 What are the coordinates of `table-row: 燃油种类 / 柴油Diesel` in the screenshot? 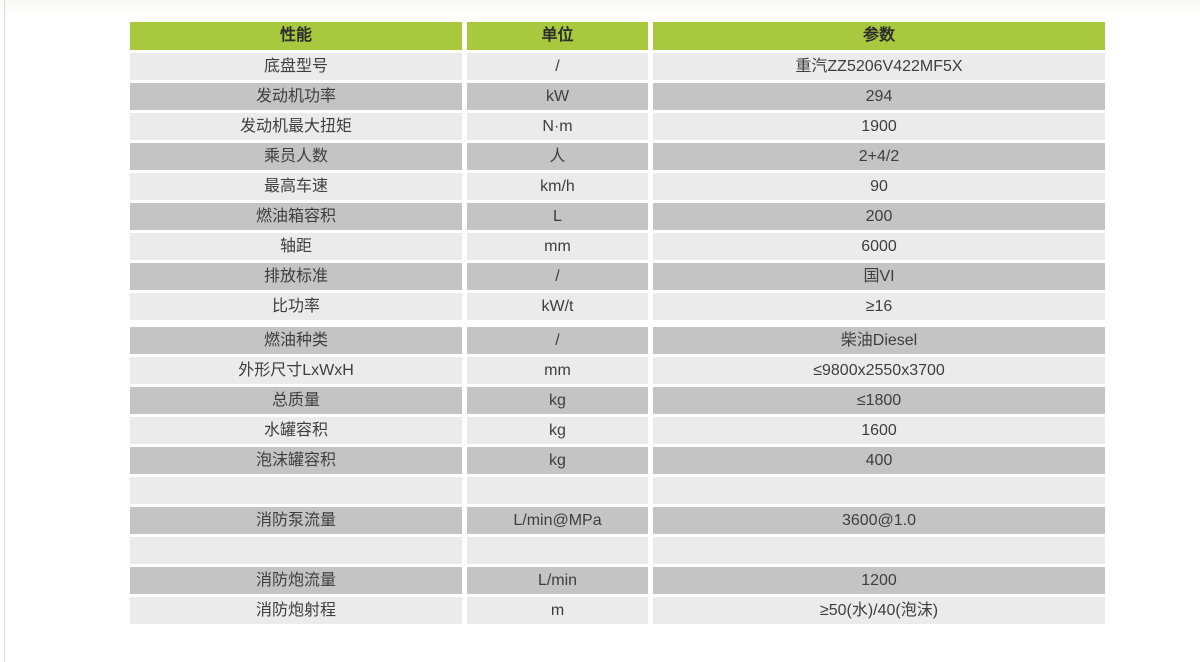 It's located at (617, 340).